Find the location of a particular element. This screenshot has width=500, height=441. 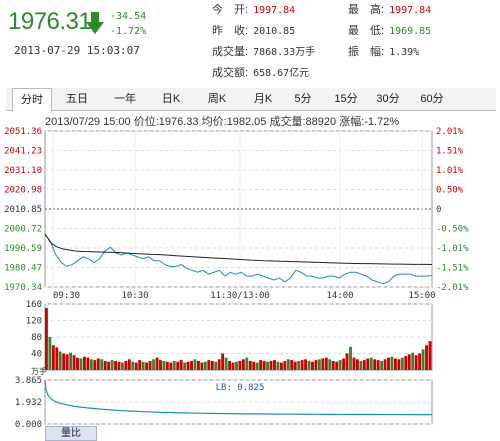

percent-axis-label: 1.01% is located at coordinates (450, 171).